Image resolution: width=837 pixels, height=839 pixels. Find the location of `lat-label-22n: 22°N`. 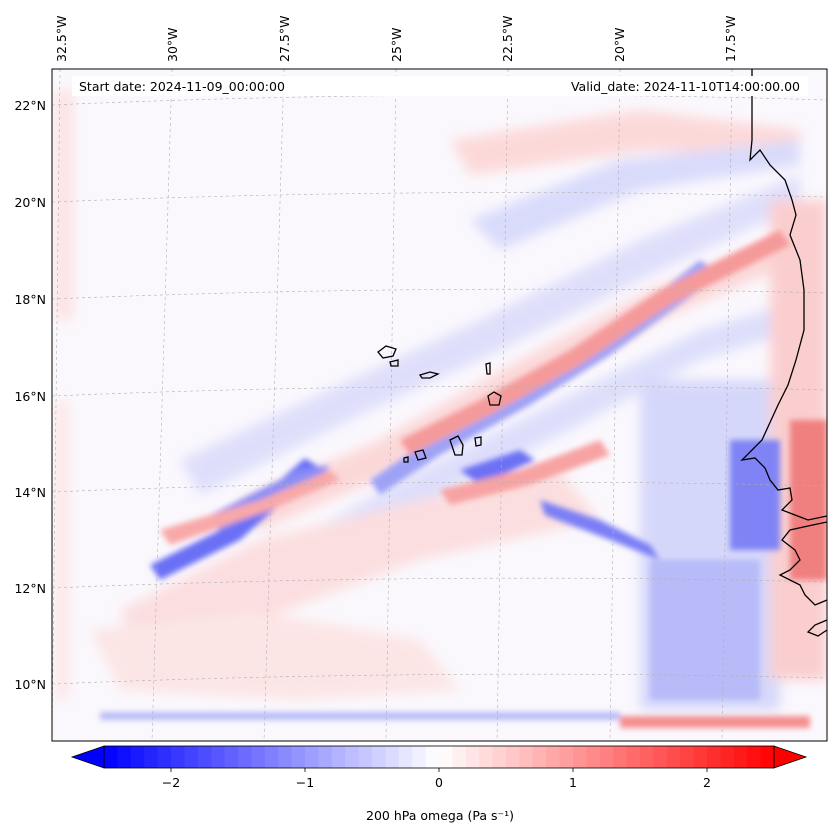

lat-label-22n: 22°N is located at coordinates (30, 105).